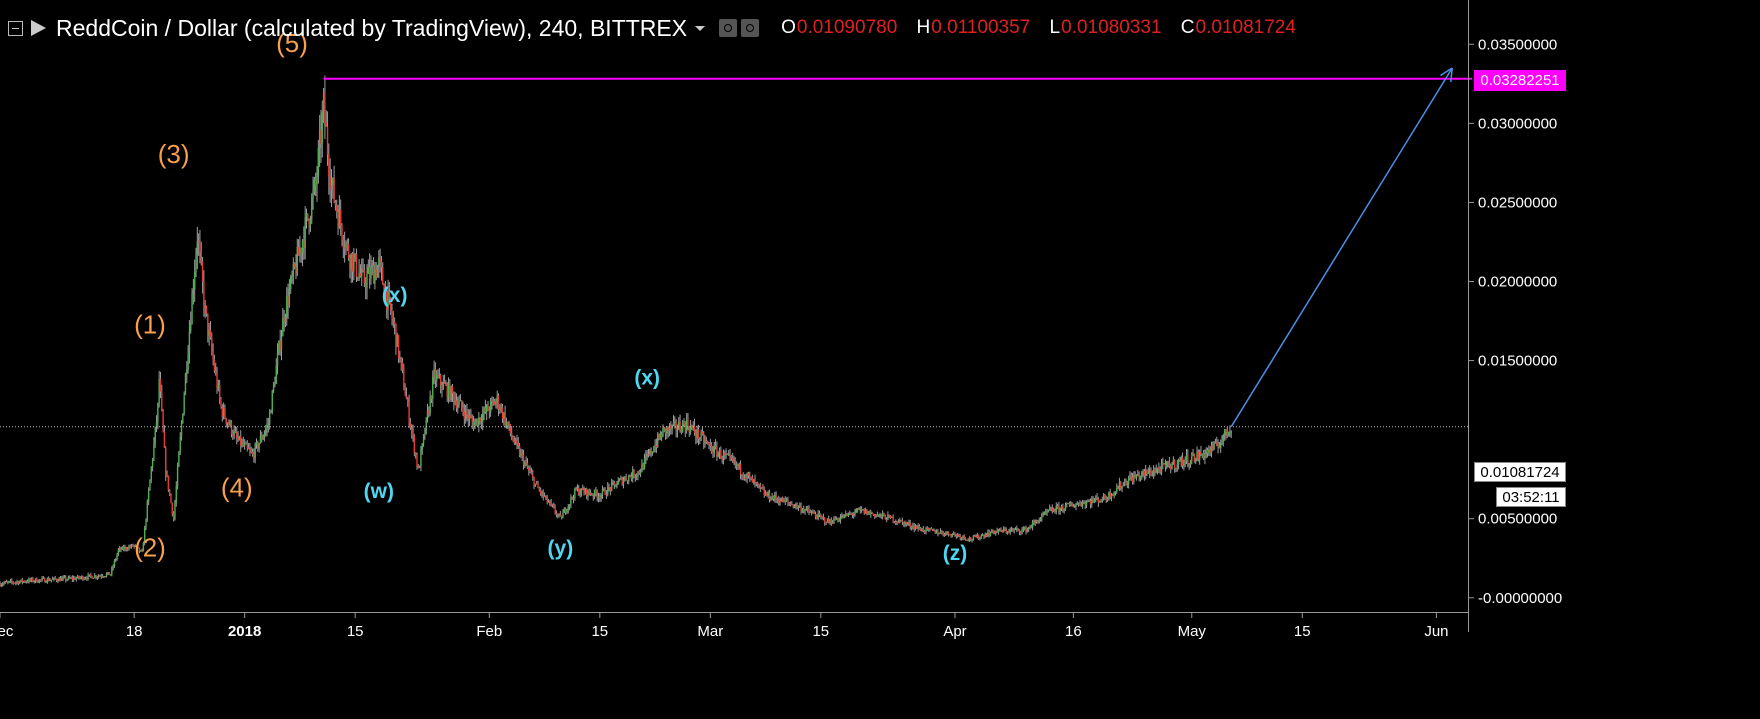  I want to click on flag-icon, so click(38, 28).